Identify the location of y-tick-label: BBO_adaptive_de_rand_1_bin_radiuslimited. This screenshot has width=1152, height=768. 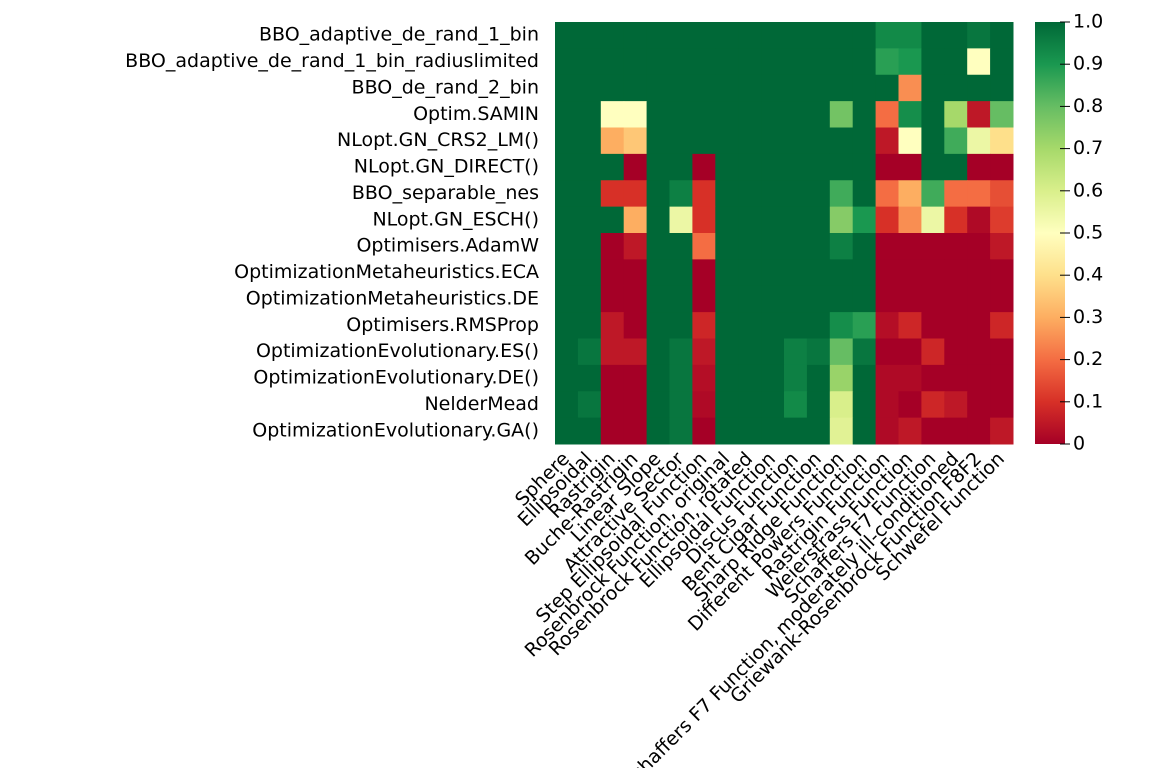
(332, 61).